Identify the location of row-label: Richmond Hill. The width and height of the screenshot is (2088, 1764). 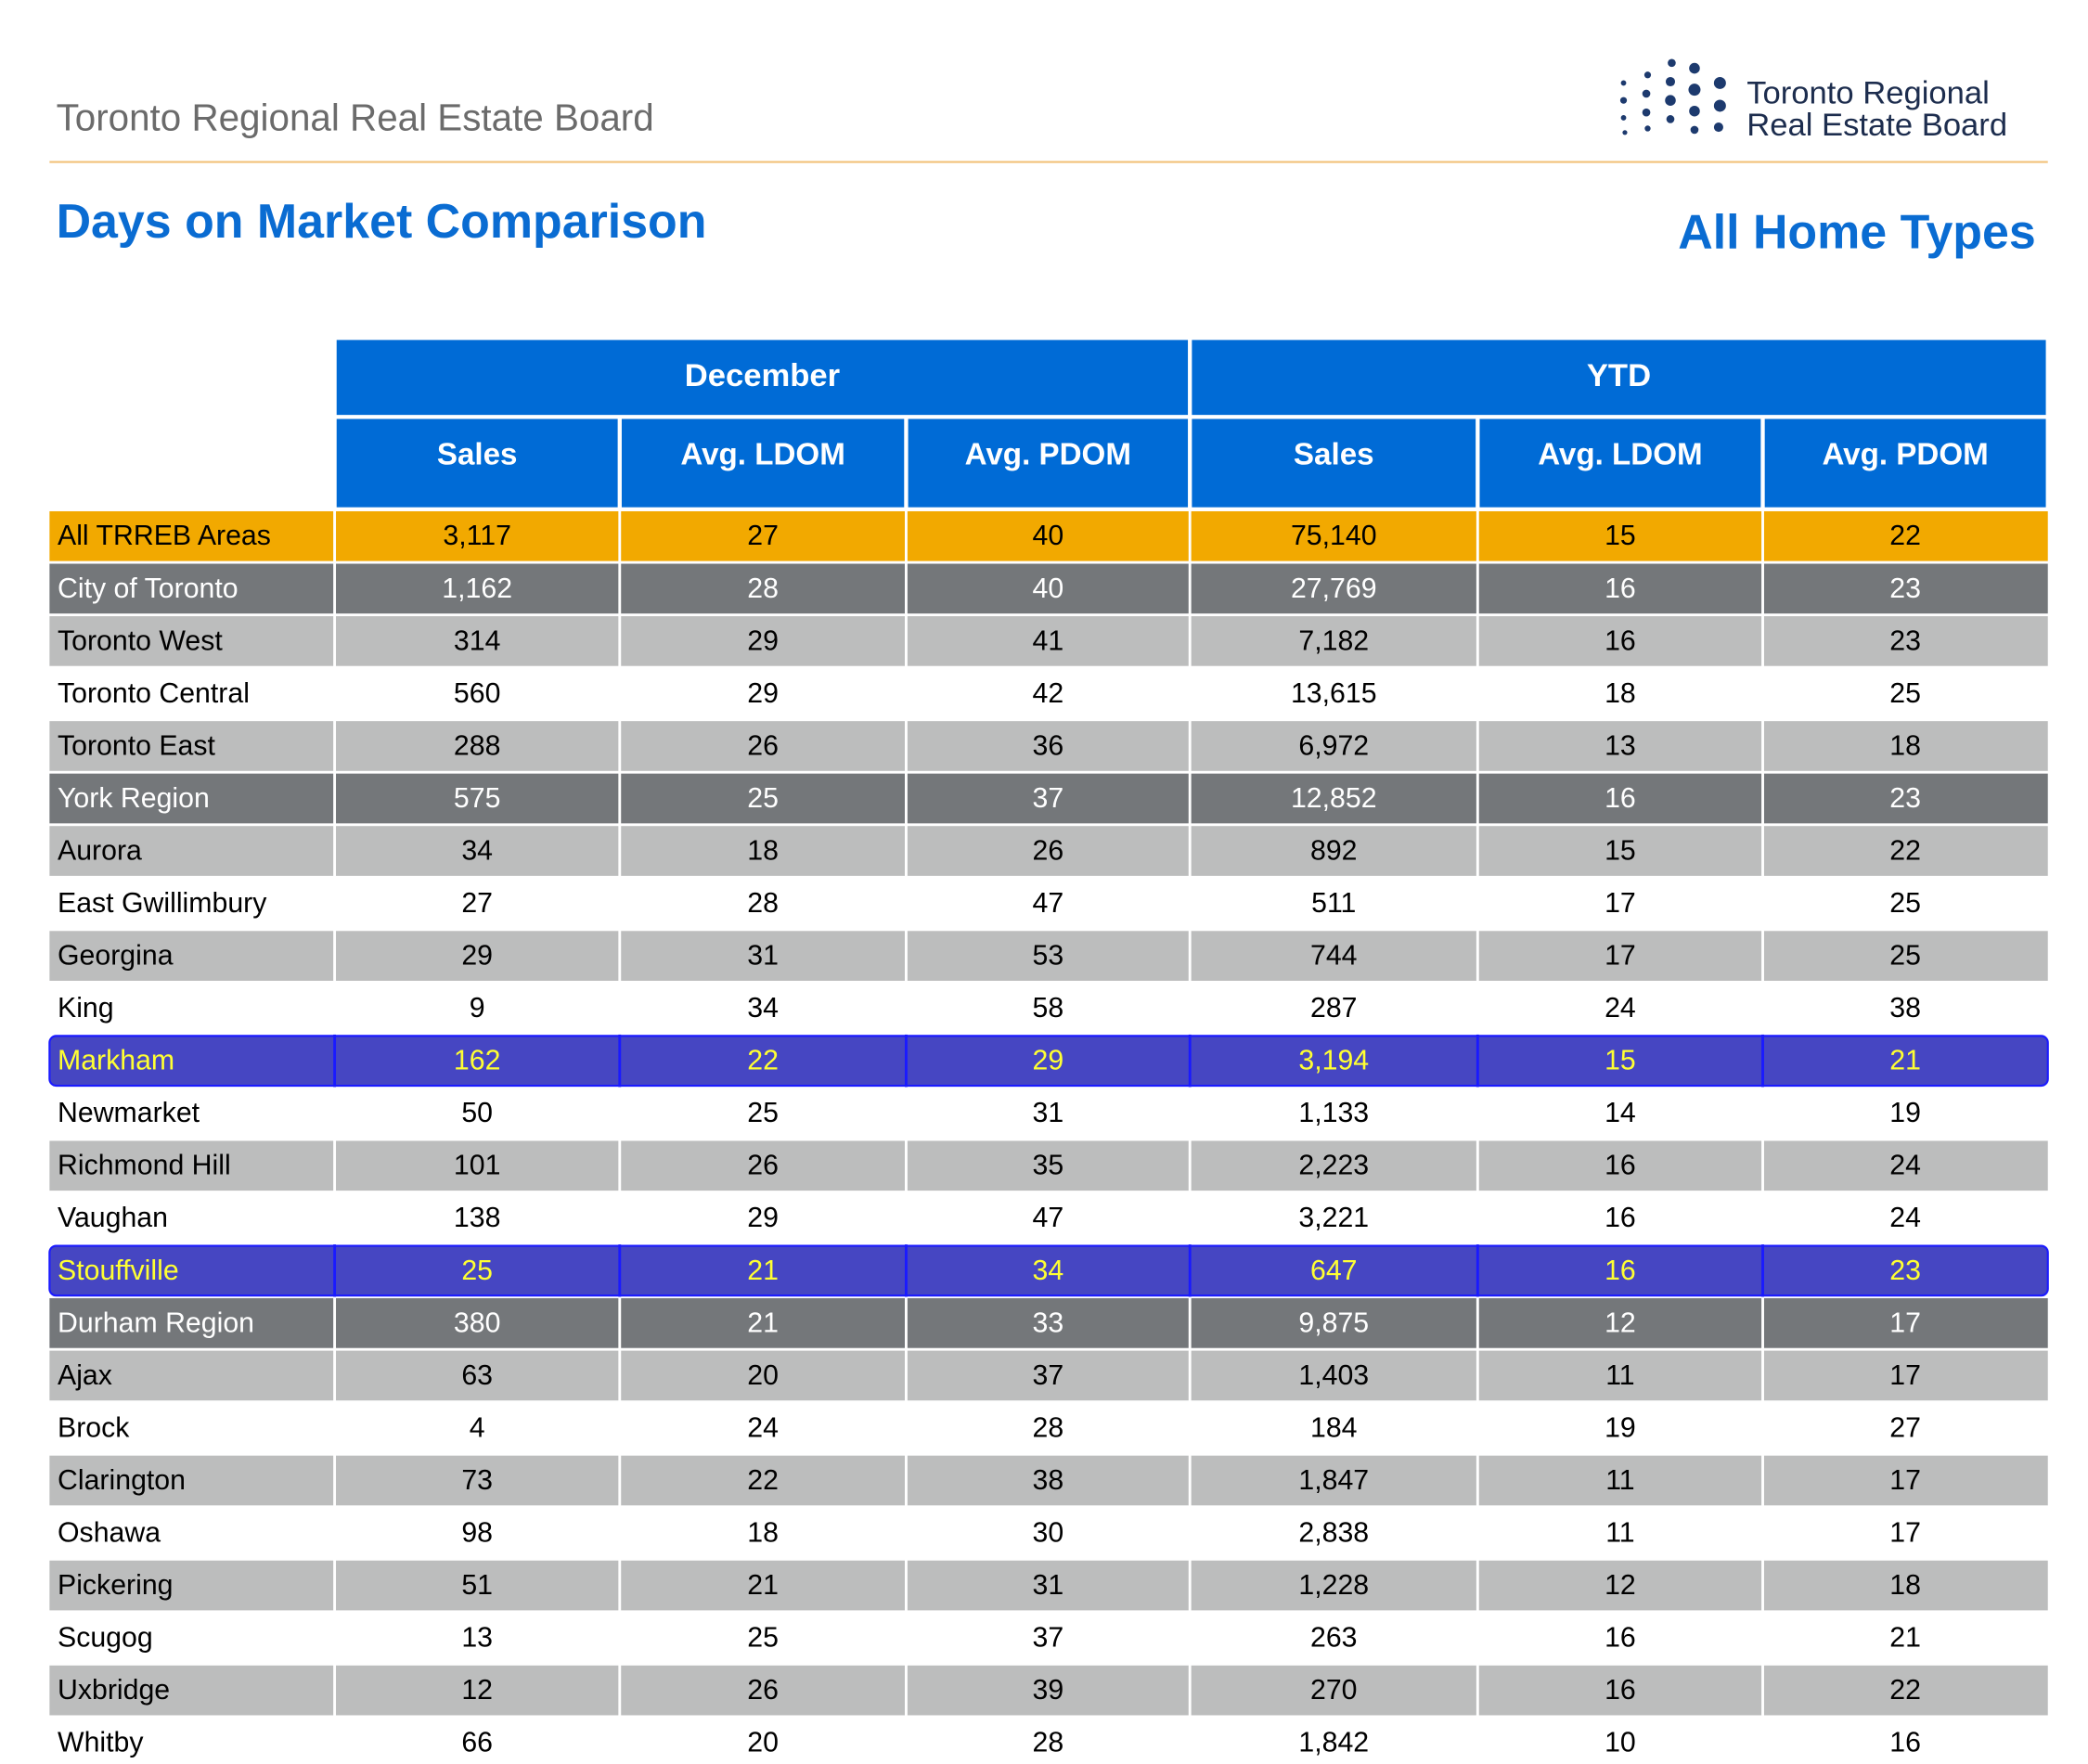
(145, 1166).